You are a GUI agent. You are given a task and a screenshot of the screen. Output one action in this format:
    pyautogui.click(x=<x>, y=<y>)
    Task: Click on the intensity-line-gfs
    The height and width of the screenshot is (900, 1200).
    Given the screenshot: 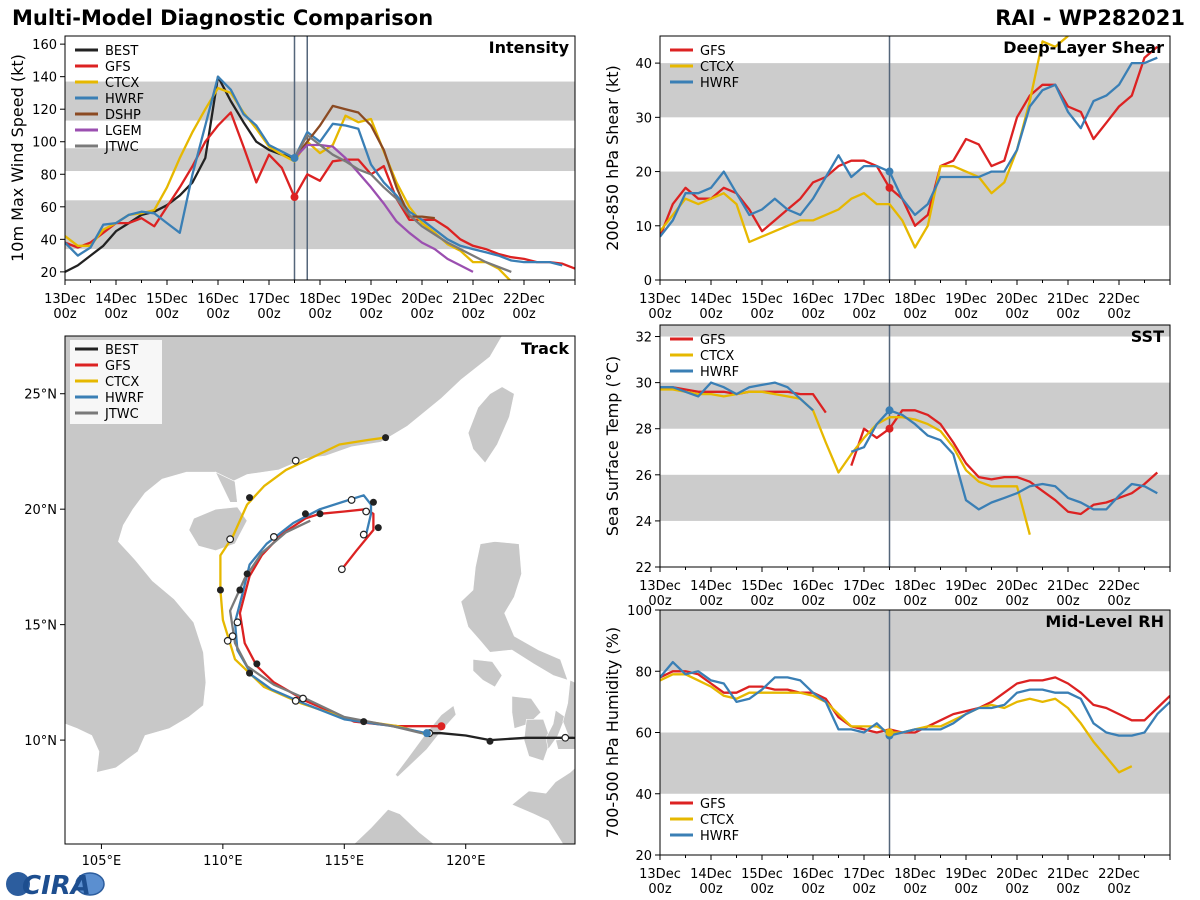 What is the action you would take?
    pyautogui.click(x=320, y=190)
    